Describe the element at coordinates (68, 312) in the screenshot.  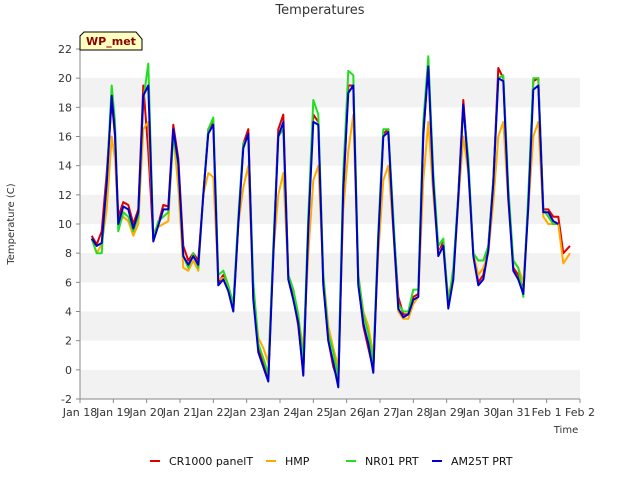
I see `y-tick-label: 4` at that location.